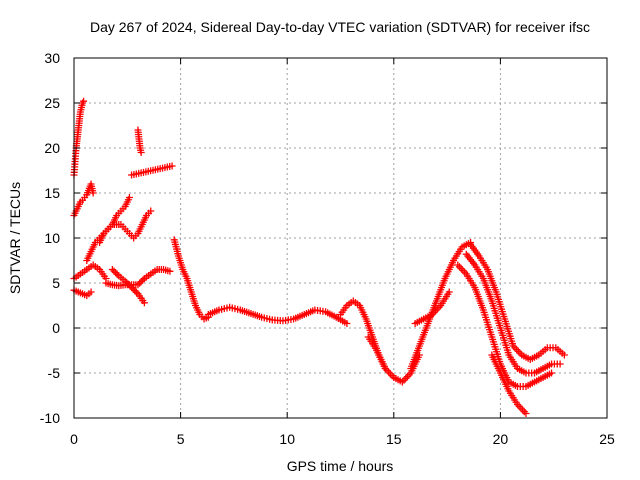  What do you see at coordinates (52, 103) in the screenshot?
I see `y-tick-label: 25` at bounding box center [52, 103].